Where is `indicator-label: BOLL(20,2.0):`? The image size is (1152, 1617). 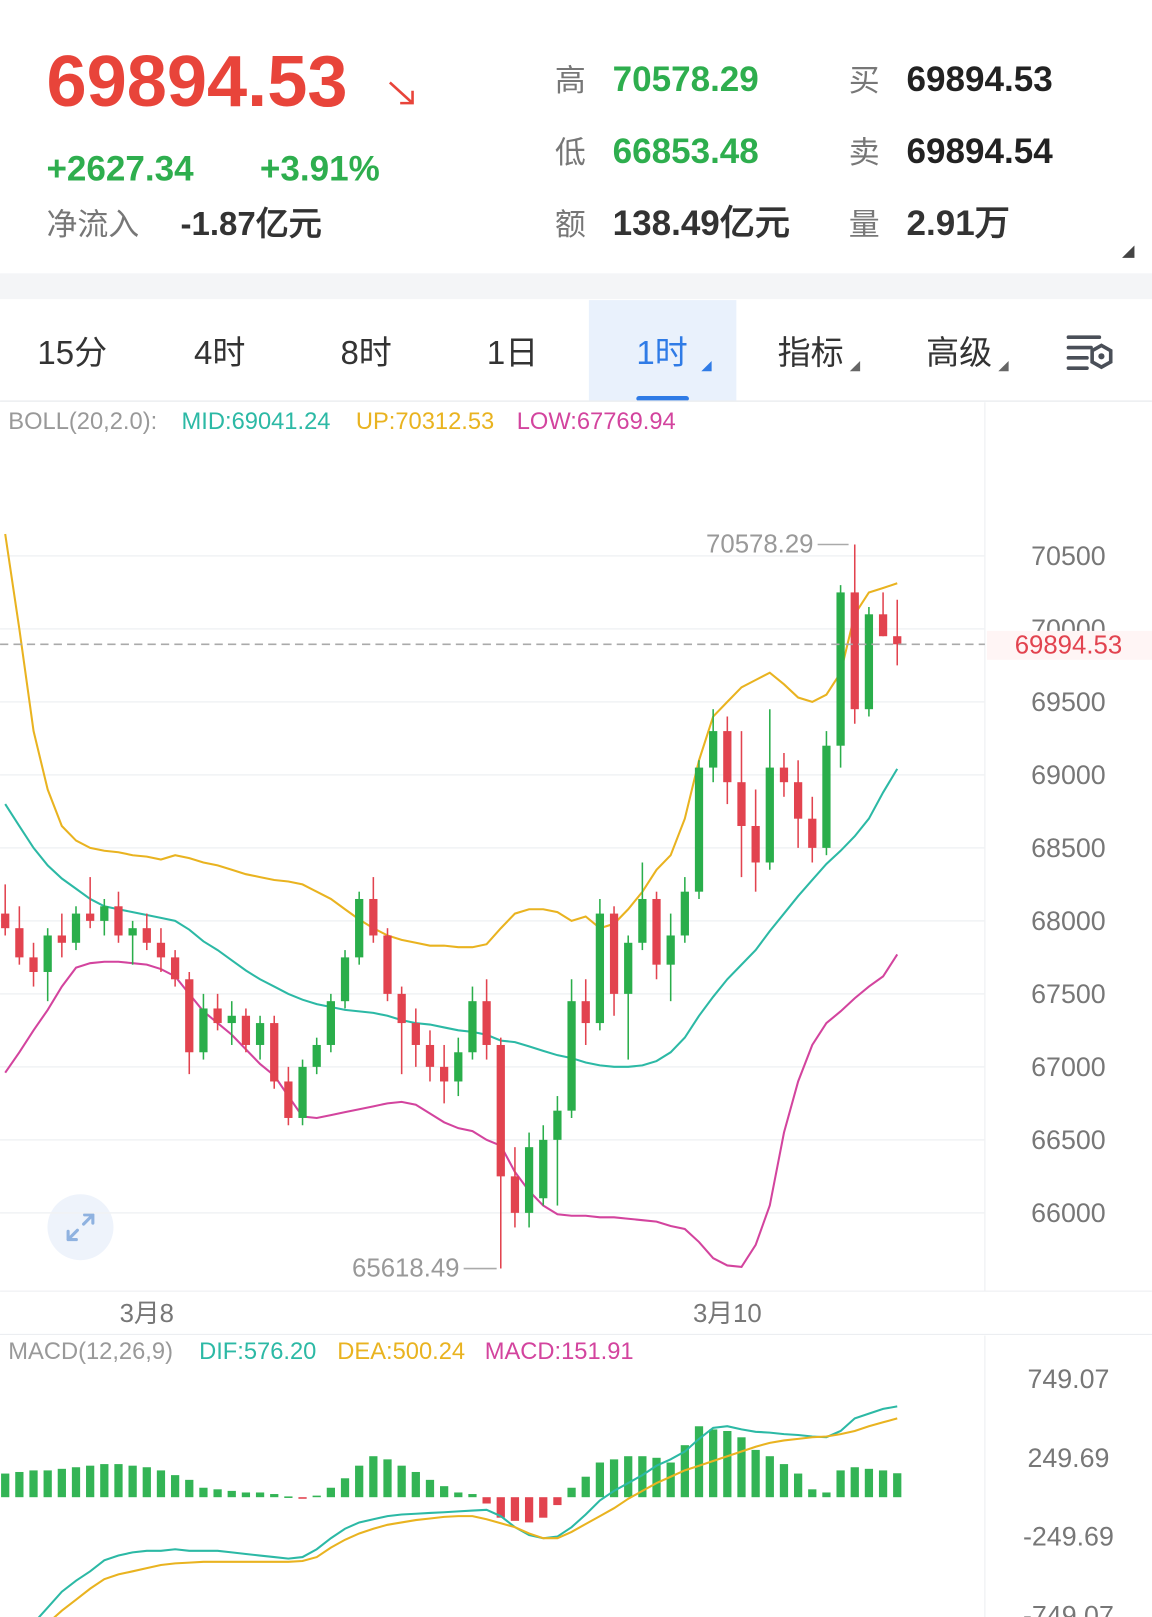
indicator-label: BOLL(20,2.0): is located at coordinates (82, 422).